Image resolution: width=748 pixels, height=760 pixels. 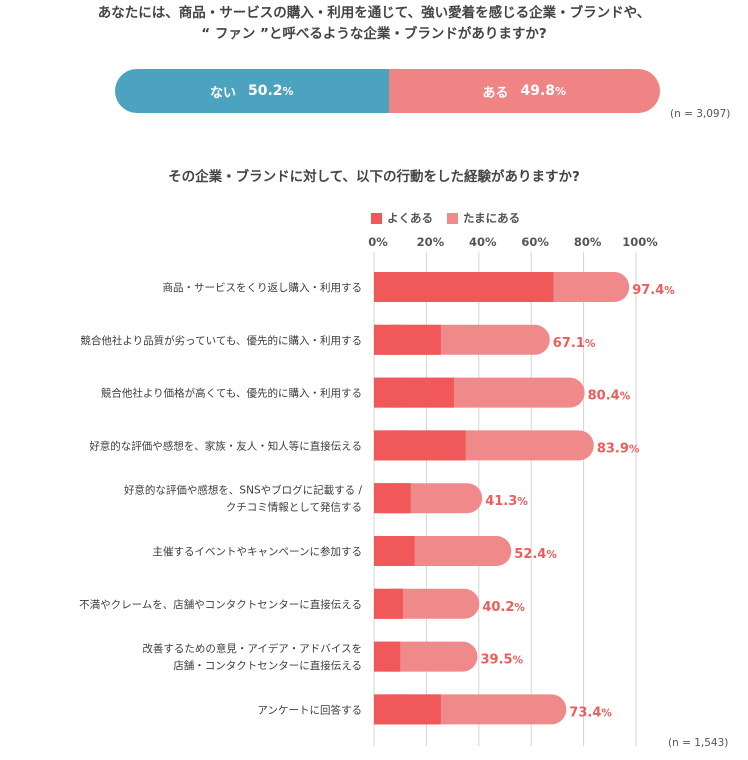 I want to click on sample-size-top: (n = 3,097), so click(x=700, y=114).